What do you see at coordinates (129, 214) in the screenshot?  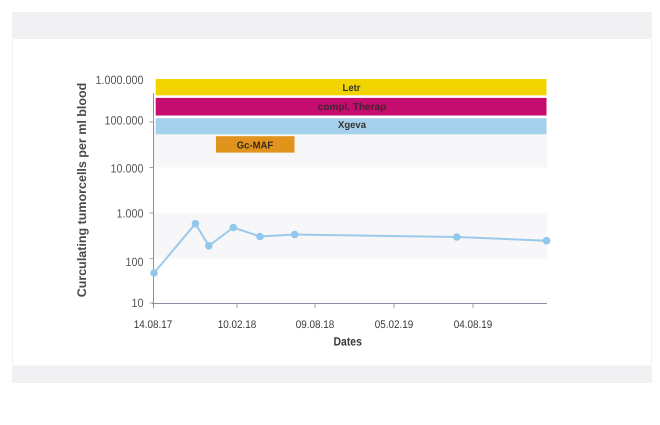 I see `svg-text: 1.000` at bounding box center [129, 214].